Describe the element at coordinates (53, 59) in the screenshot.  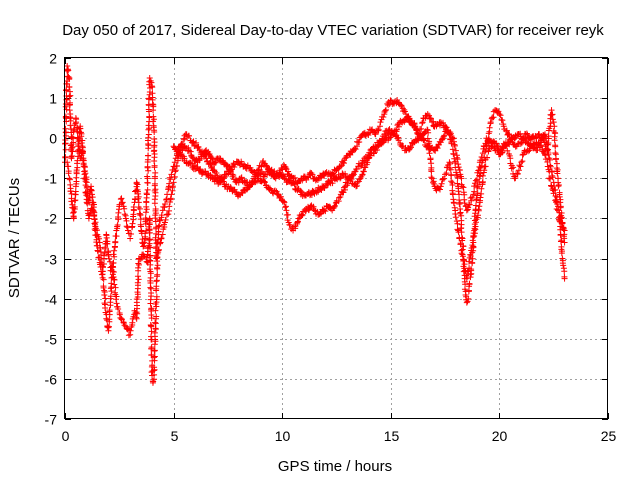
I see `y-tick-label: 2` at that location.